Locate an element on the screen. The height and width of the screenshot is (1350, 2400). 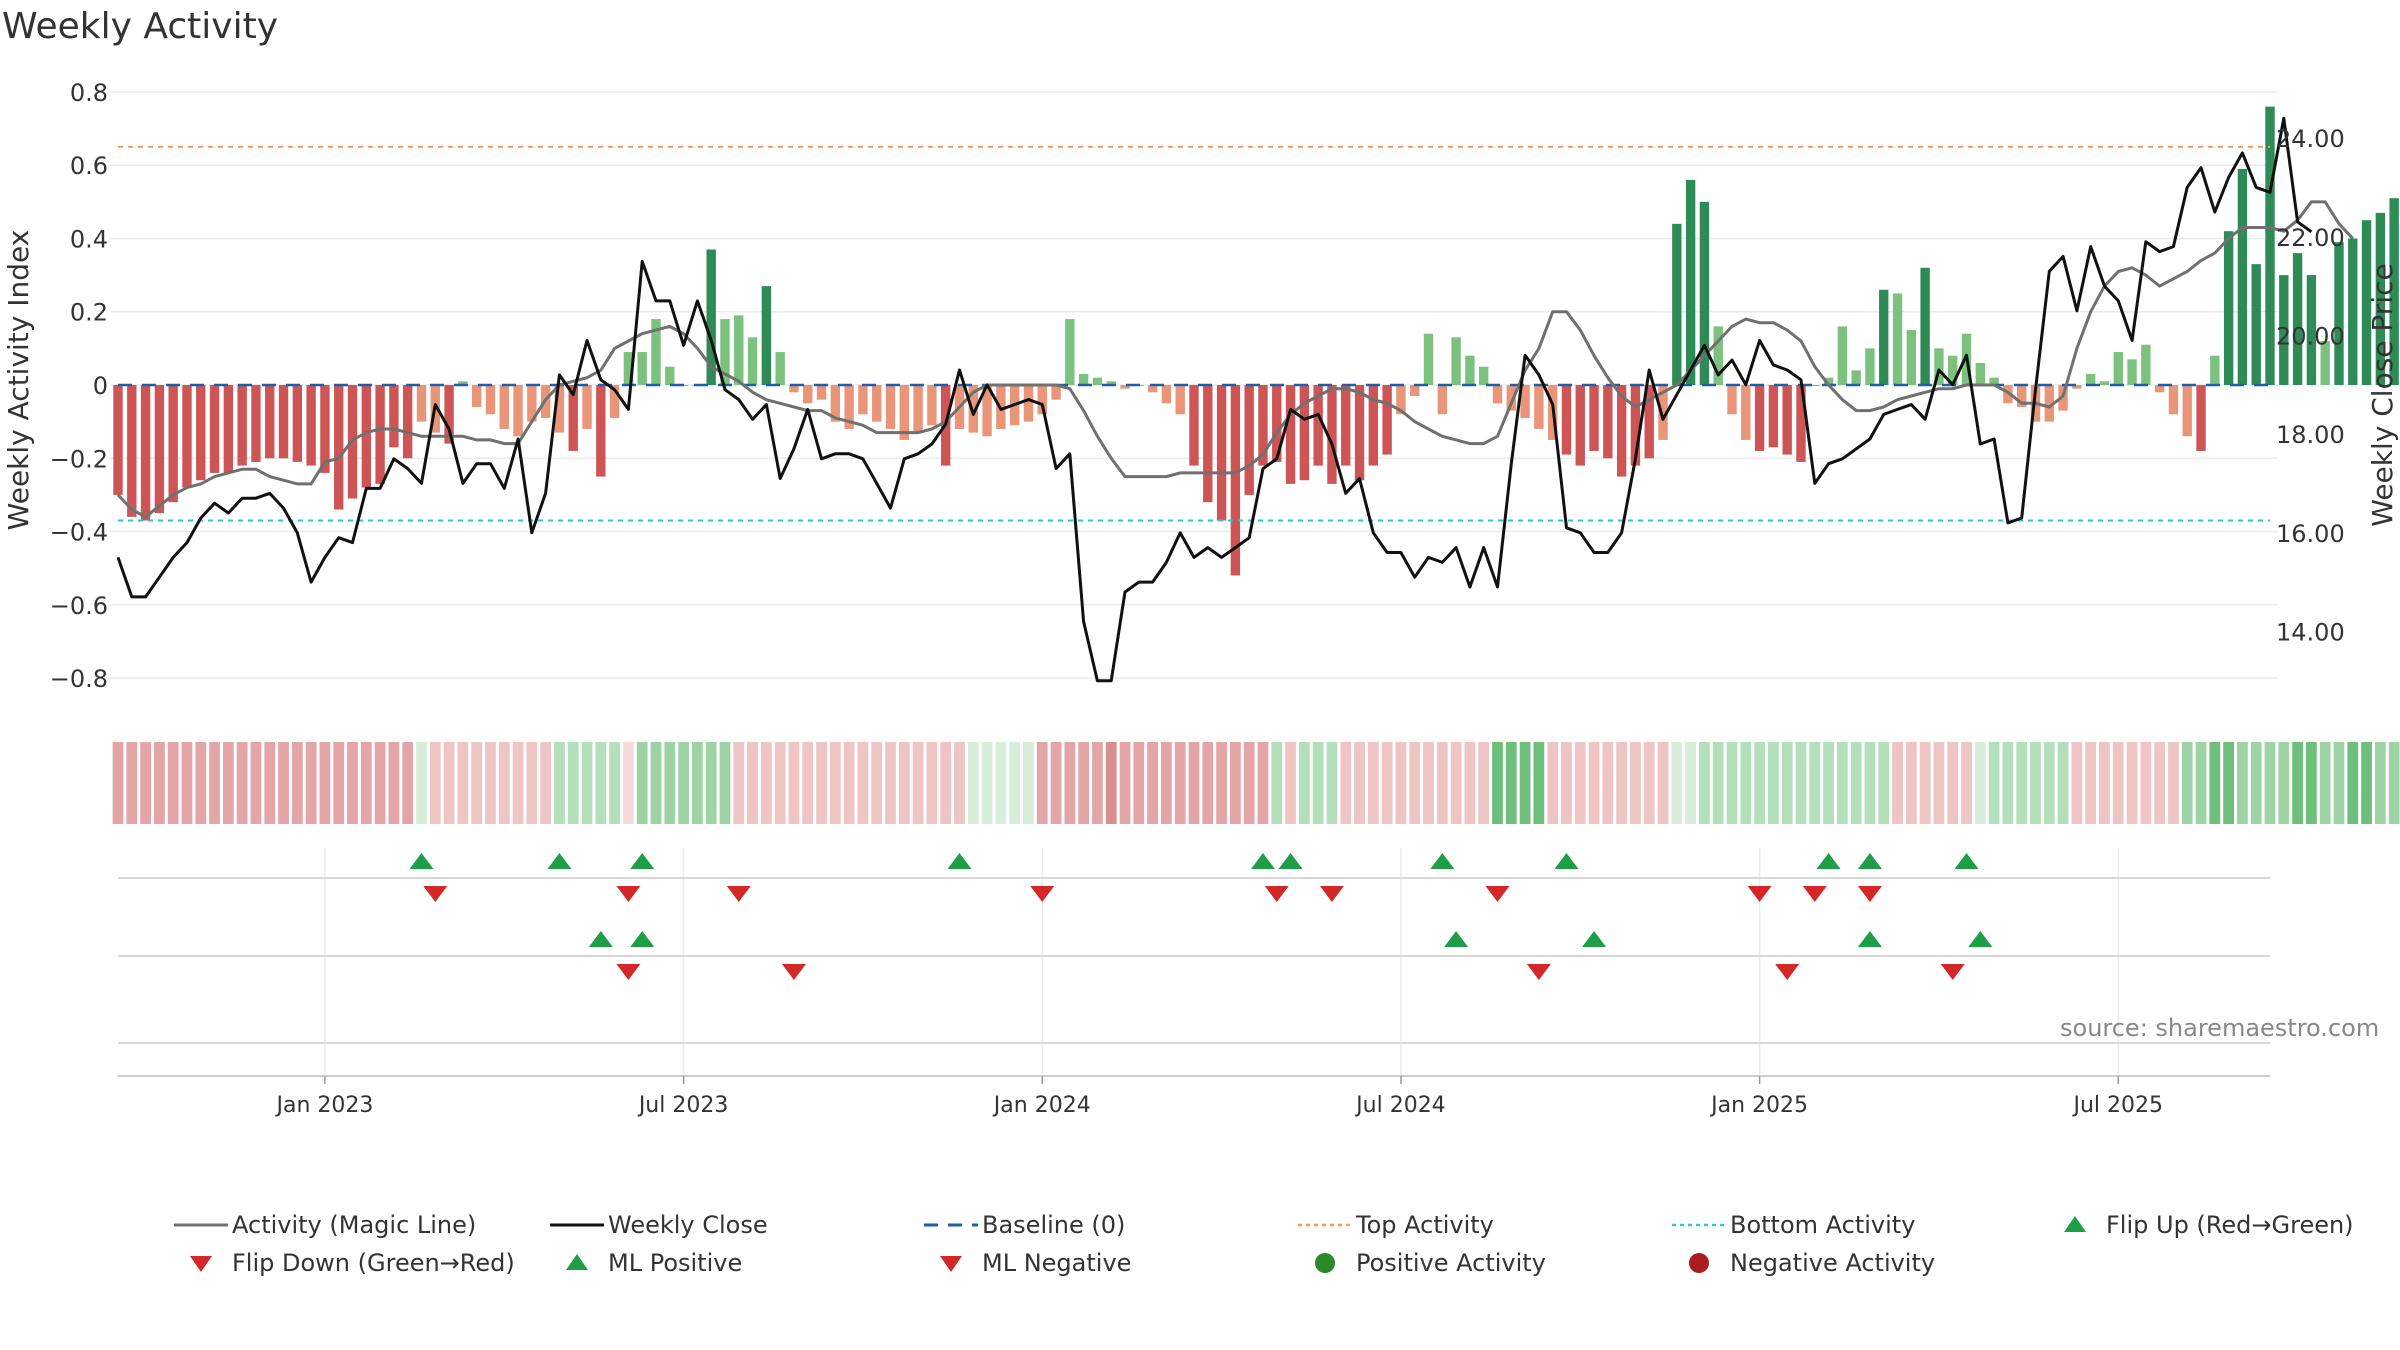
x-tick-label: Jan 2025 is located at coordinates (1758, 1105).